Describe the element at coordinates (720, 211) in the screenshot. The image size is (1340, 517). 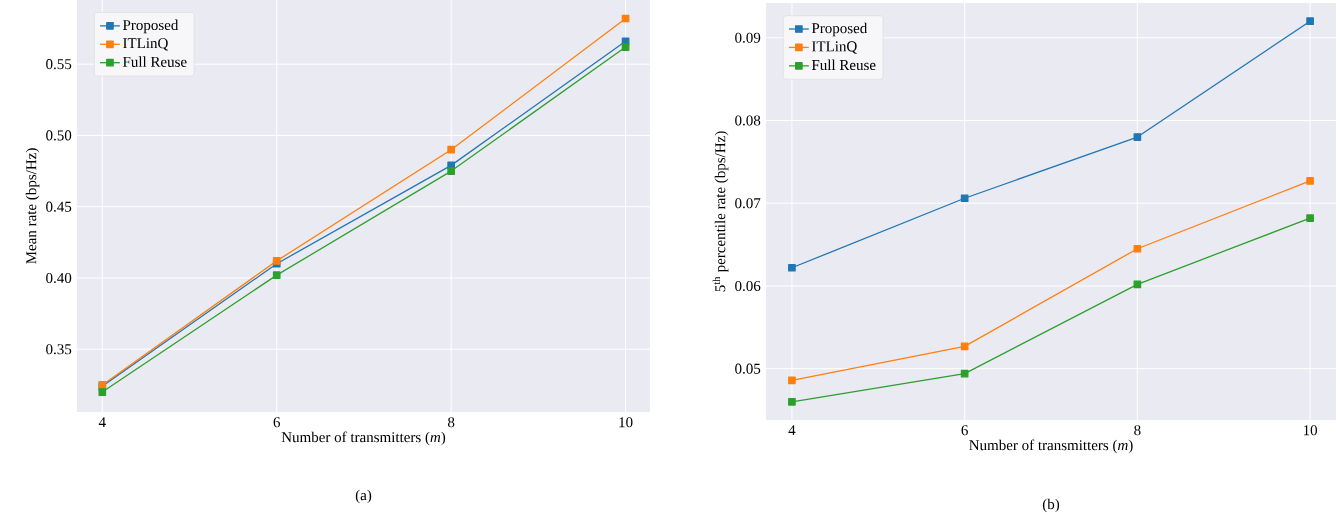
I see `y-axis-title: 5$^{th}$ percentile rate (bps/Hz)` at that location.